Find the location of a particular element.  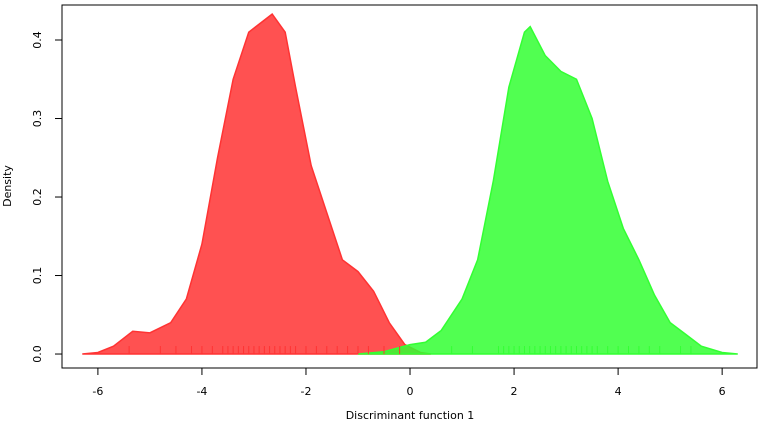

x-tick-label: -4 is located at coordinates (201, 391).